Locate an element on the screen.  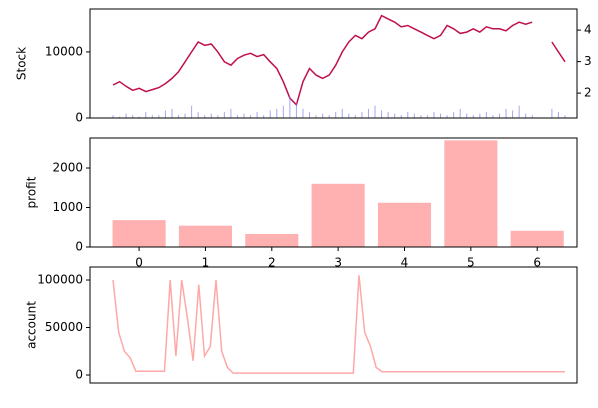
x-tick-label: 4 is located at coordinates (405, 263).